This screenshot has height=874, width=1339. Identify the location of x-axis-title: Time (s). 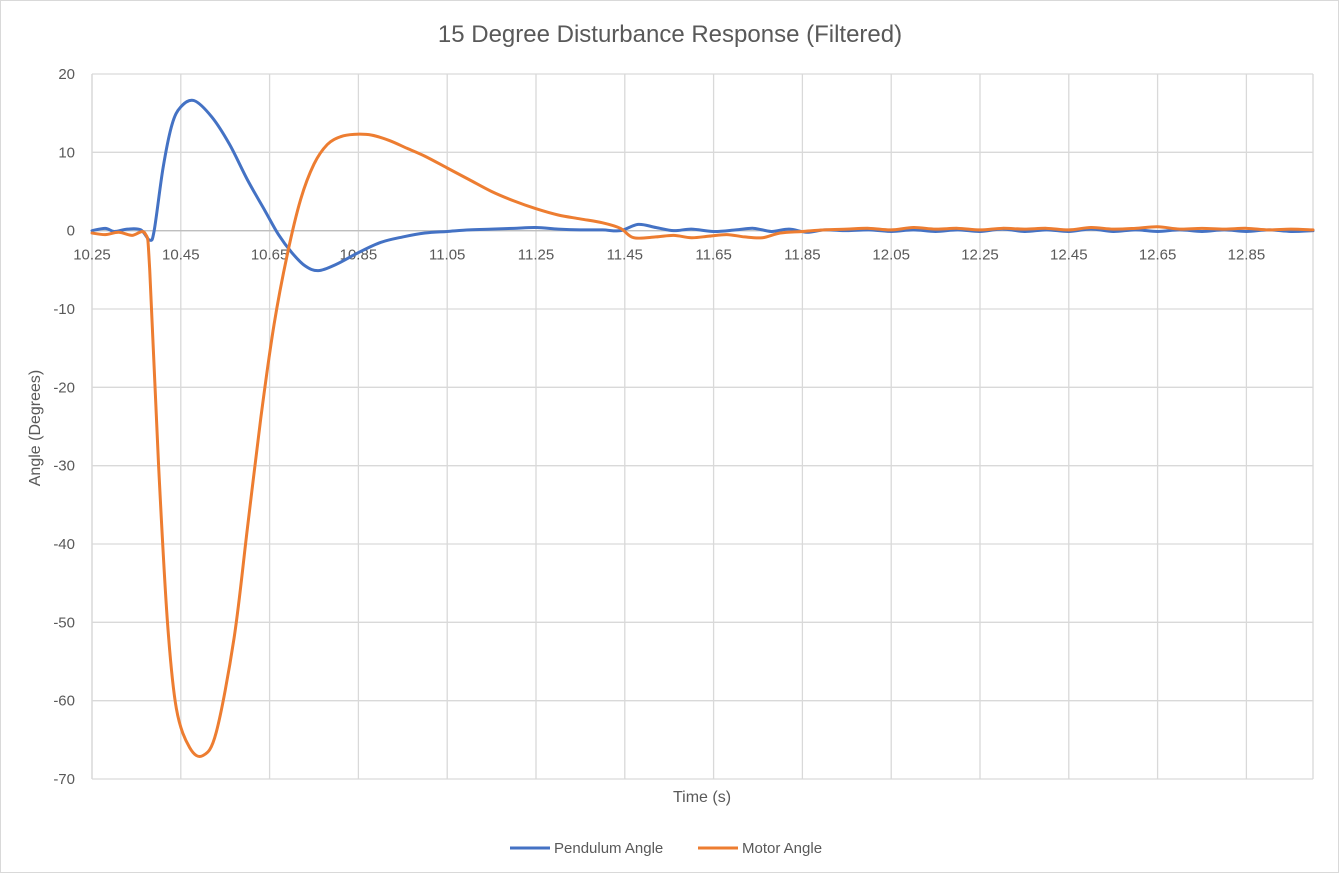
(702, 797).